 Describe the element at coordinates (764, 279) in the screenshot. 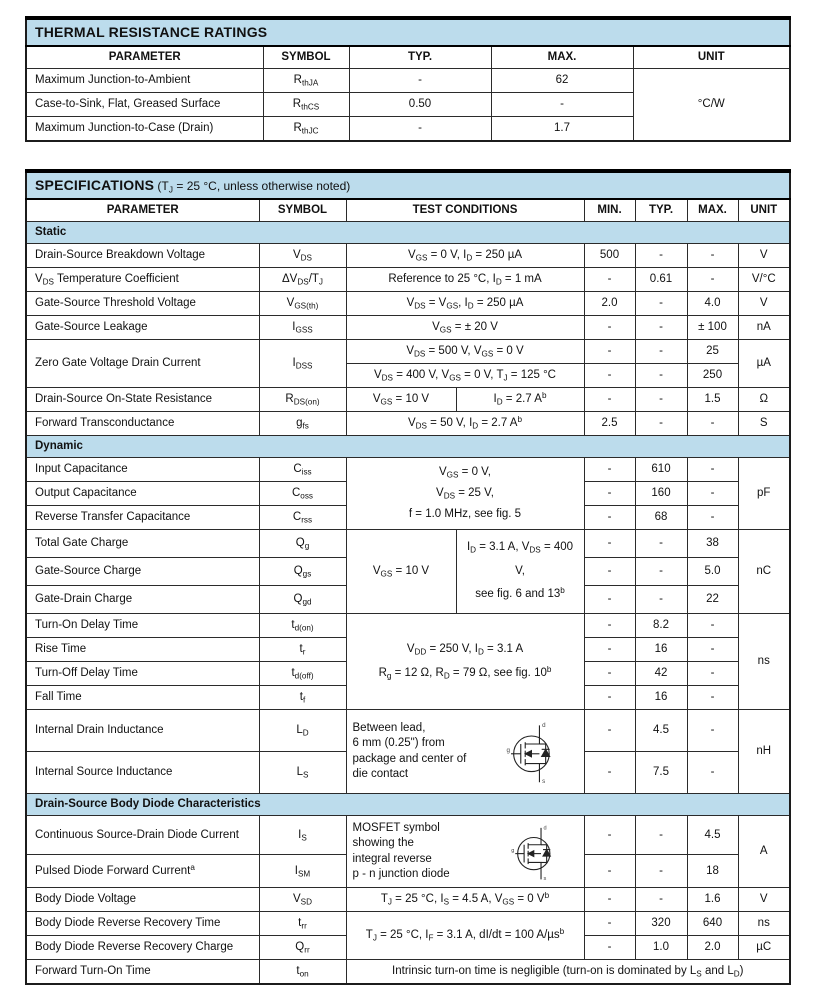

I see `unit-cell: V/°C` at that location.